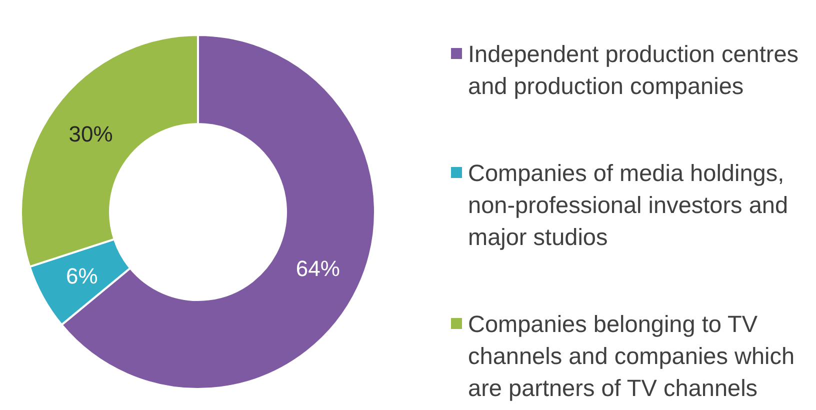 Image resolution: width=816 pixels, height=410 pixels. I want to click on legend-label: Independent production centres and production companies, so click(634, 70).